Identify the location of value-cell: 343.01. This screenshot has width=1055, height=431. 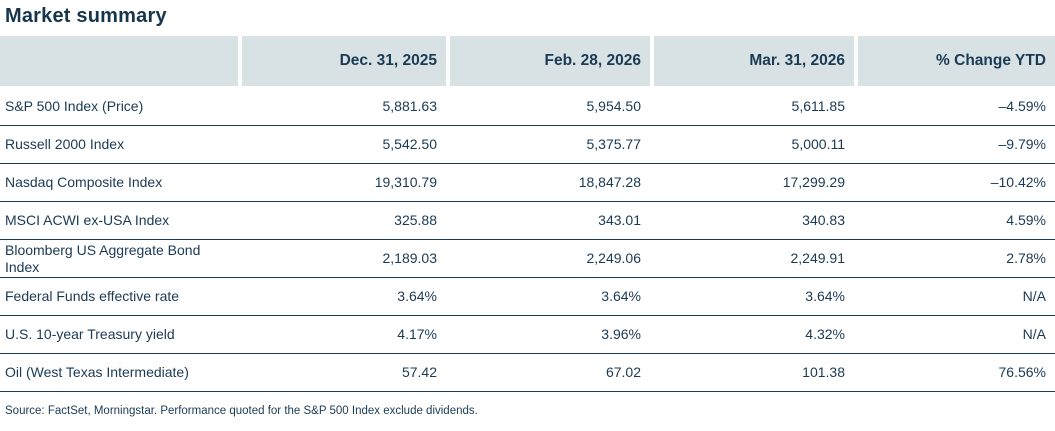
(619, 220).